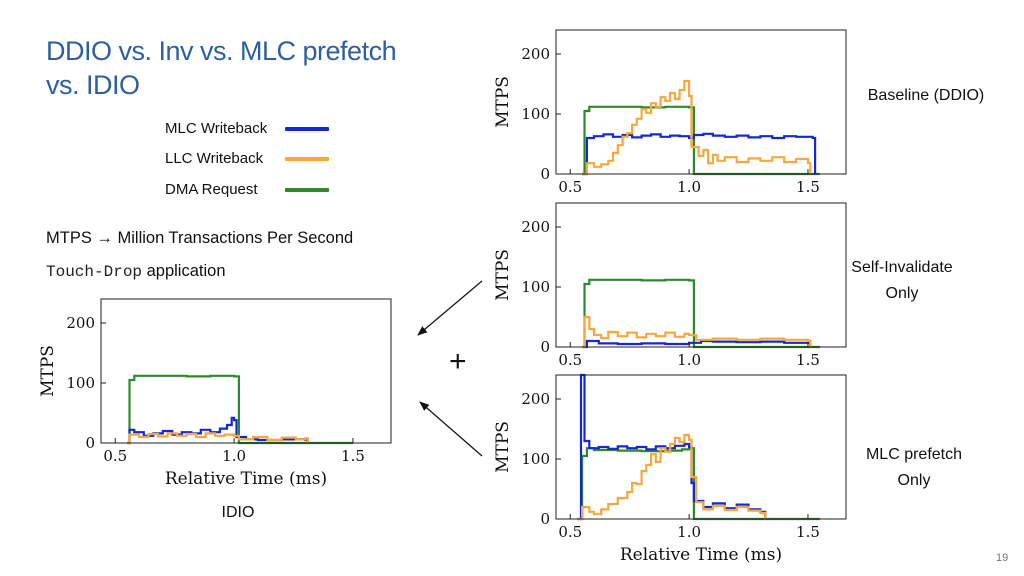 The image size is (1024, 576). I want to click on chart-idio: 0 100 200 0.5 1.0 1.5 MTPS Relative Time (ms), so click(215, 393).